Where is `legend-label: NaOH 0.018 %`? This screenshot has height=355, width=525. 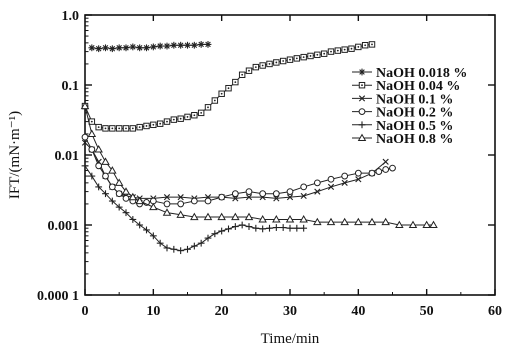 legend-label: NaOH 0.018 % is located at coordinates (421, 73).